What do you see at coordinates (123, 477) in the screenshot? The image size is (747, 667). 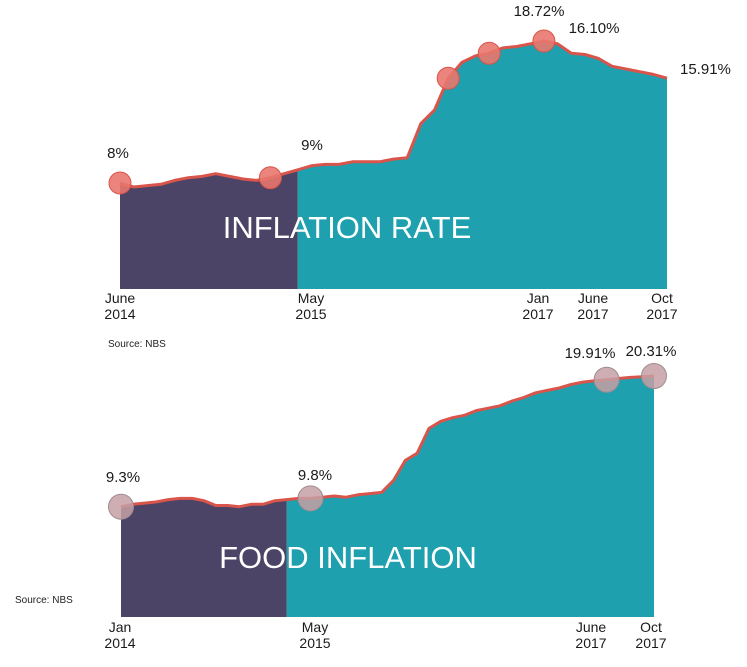 I see `data-label: 9.3%` at bounding box center [123, 477].